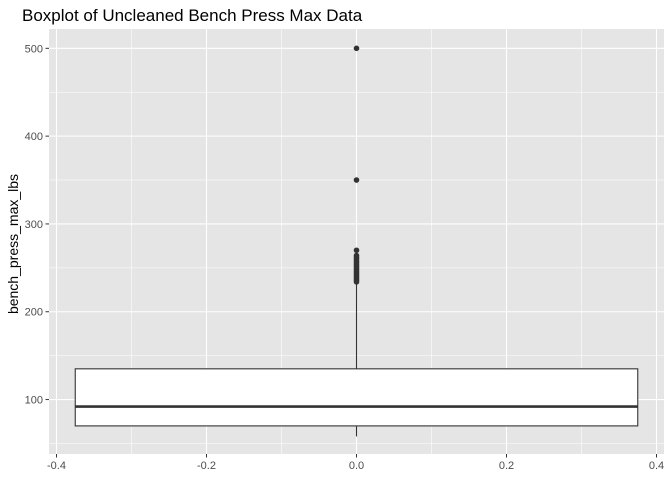  Describe the element at coordinates (34, 49) in the screenshot. I see `y-tick-label: 500` at that location.